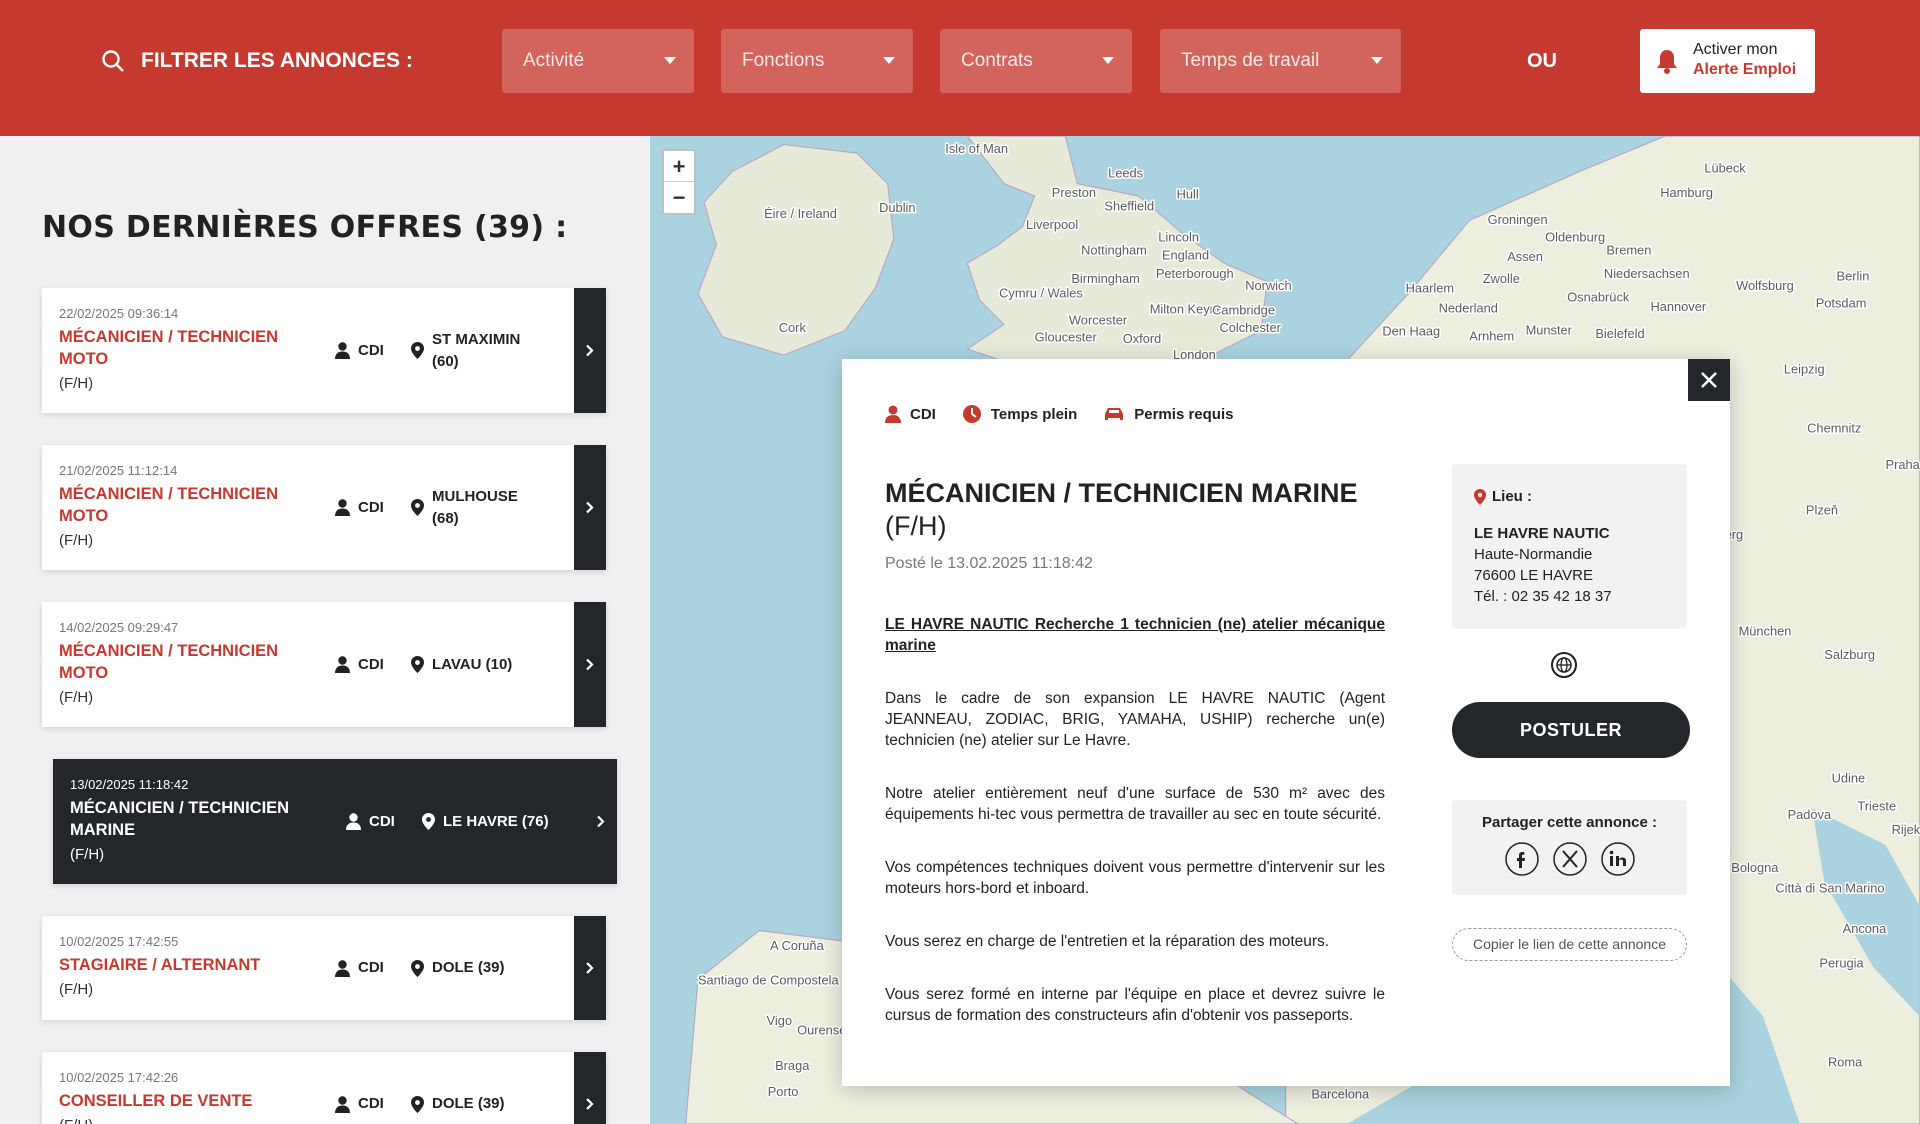 This screenshot has width=1920, height=1124. I want to click on map-label: Cymru / Wales, so click(1041, 293).